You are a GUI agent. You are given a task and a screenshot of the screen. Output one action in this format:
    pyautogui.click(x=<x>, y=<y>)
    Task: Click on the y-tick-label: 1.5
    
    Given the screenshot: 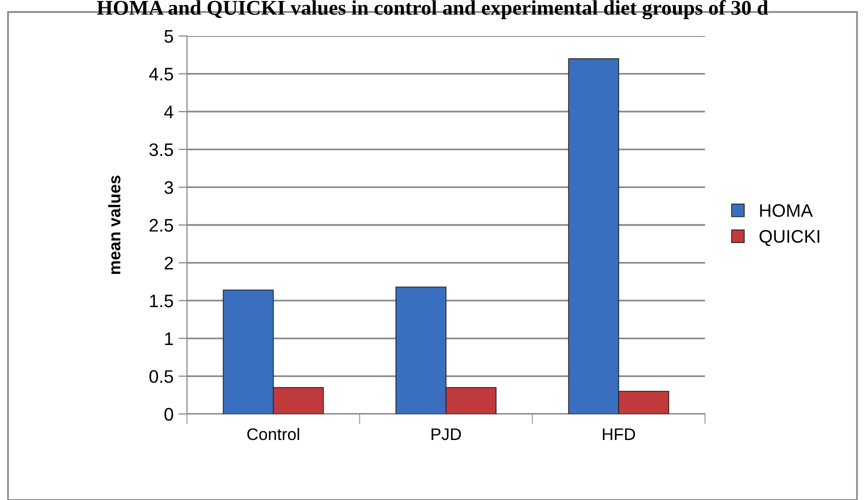 What is the action you would take?
    pyautogui.click(x=162, y=301)
    